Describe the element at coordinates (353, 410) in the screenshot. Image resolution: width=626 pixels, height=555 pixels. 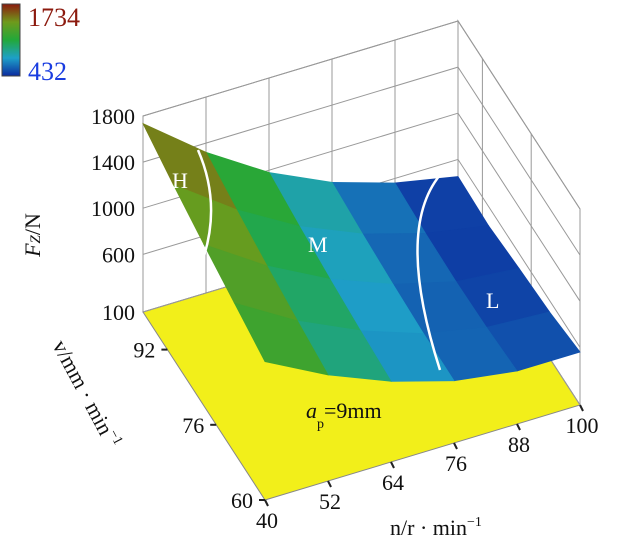
I see `condition-rest: =9mm` at that location.